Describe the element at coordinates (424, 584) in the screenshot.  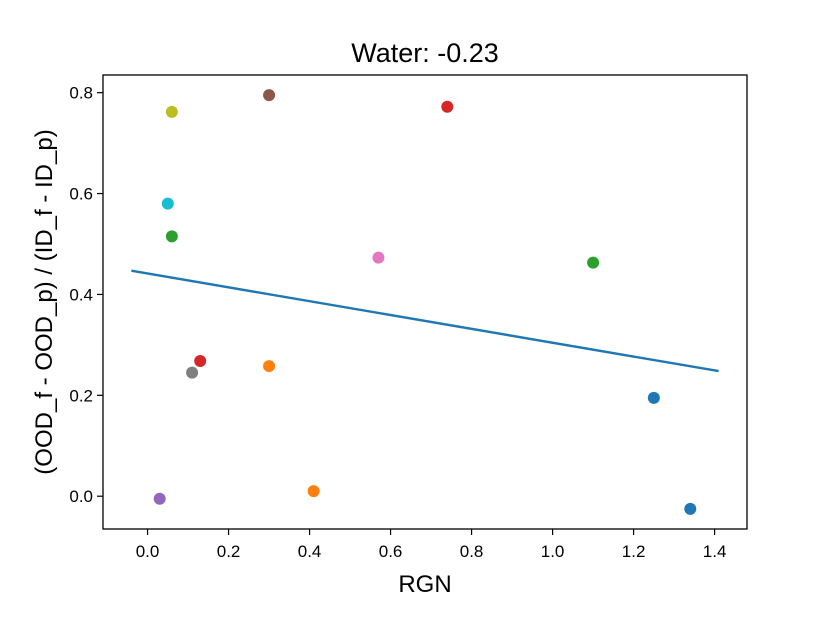
I see `x-axis-label: RGN` at that location.